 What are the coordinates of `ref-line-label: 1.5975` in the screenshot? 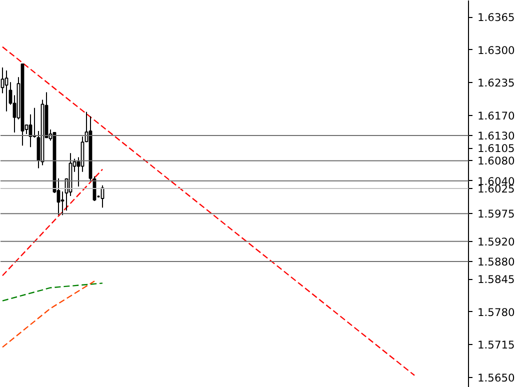 It's located at (496, 214).